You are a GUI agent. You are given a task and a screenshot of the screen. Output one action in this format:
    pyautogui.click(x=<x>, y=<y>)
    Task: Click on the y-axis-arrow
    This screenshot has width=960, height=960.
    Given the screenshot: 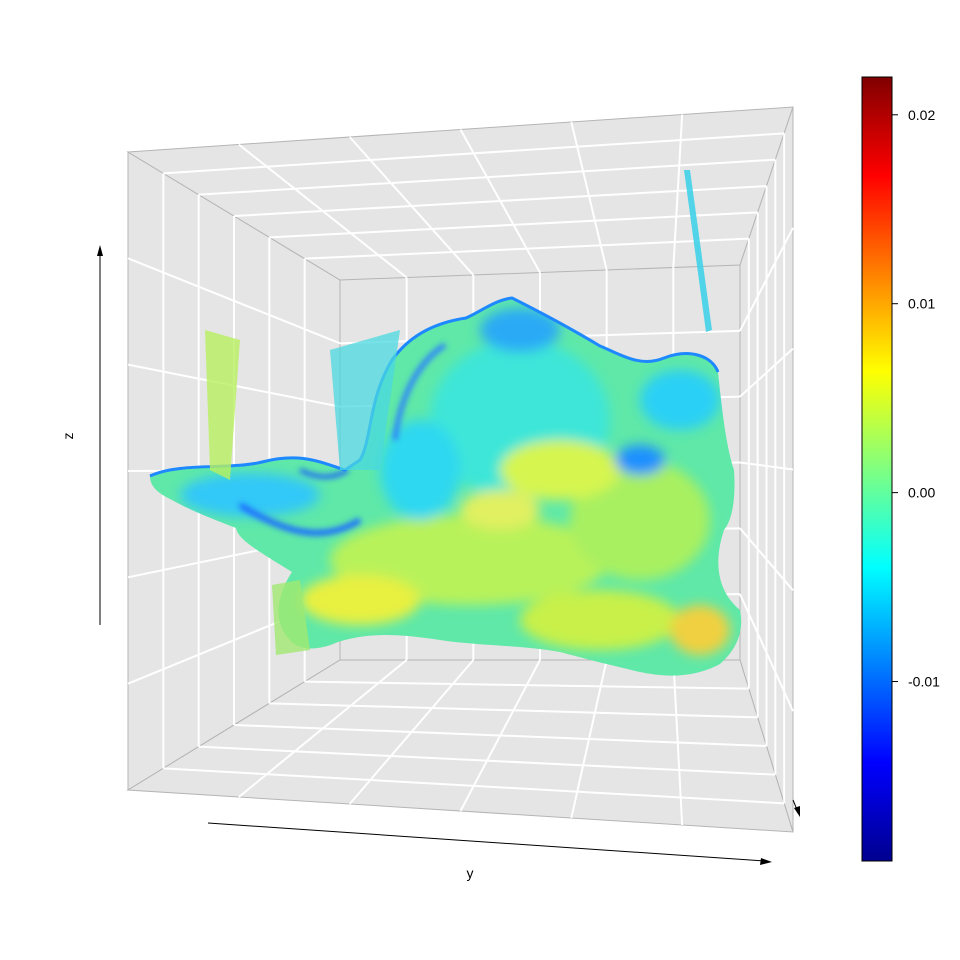 What is the action you would take?
    pyautogui.click(x=489, y=843)
    